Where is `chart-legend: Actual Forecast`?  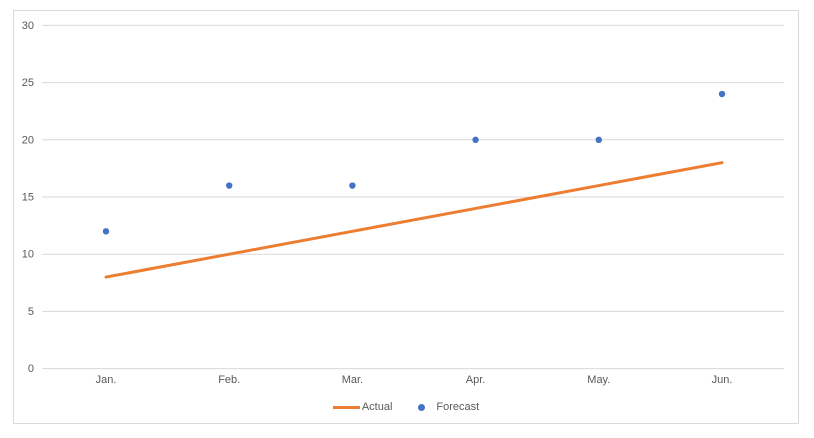 chart-legend: Actual Forecast is located at coordinates (406, 407).